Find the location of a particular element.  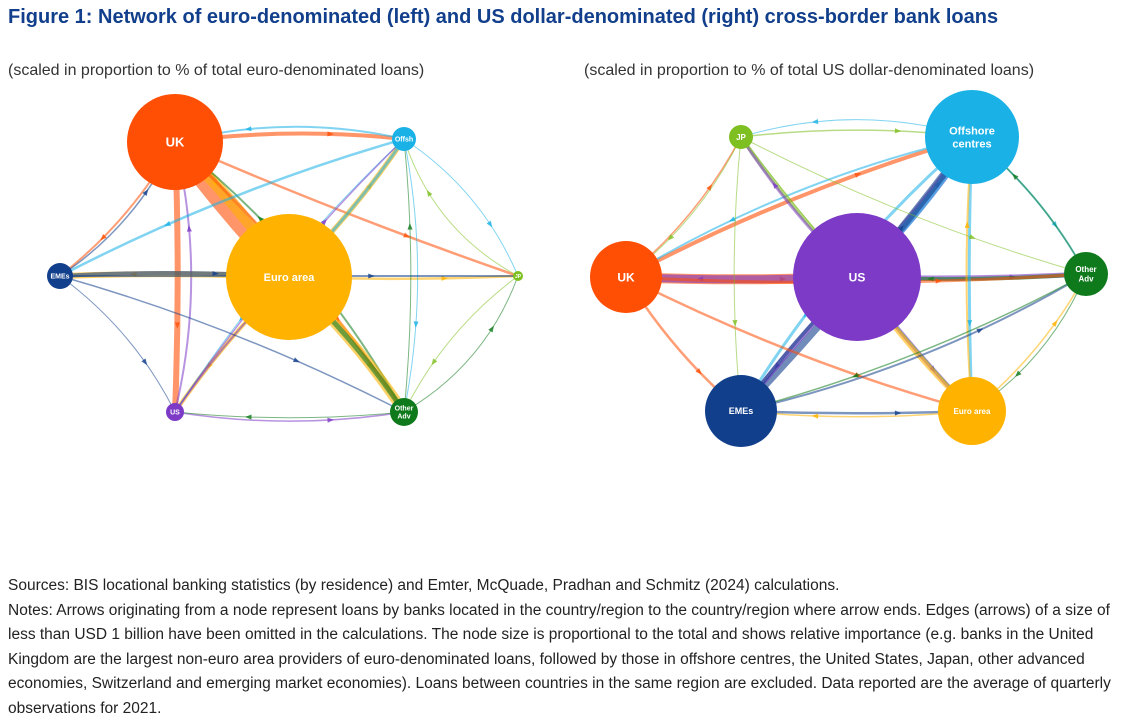

left-edge-offsh-to-jp is located at coordinates (461, 207).